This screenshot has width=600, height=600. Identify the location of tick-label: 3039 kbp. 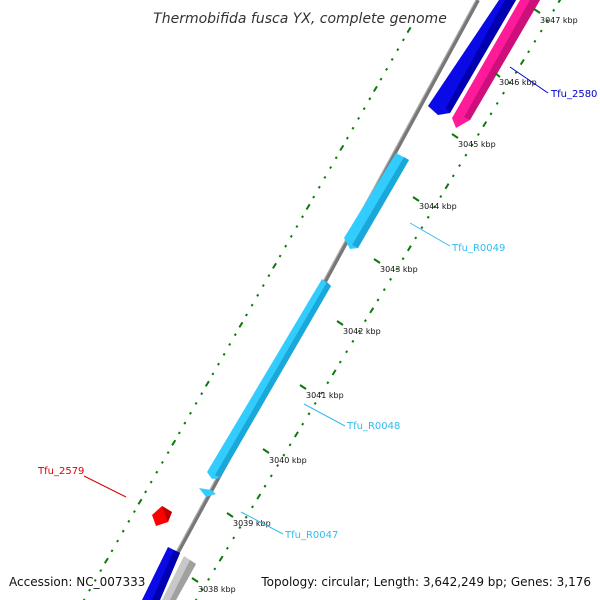
(252, 523).